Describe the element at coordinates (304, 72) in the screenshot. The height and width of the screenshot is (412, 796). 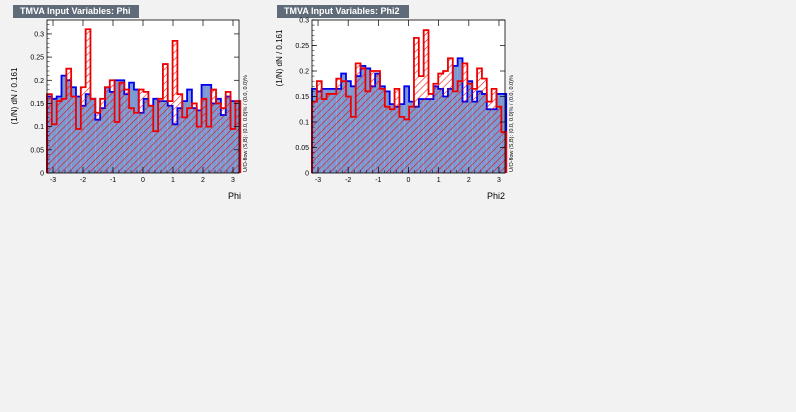
I see `y-tick-label: 0.2` at that location.